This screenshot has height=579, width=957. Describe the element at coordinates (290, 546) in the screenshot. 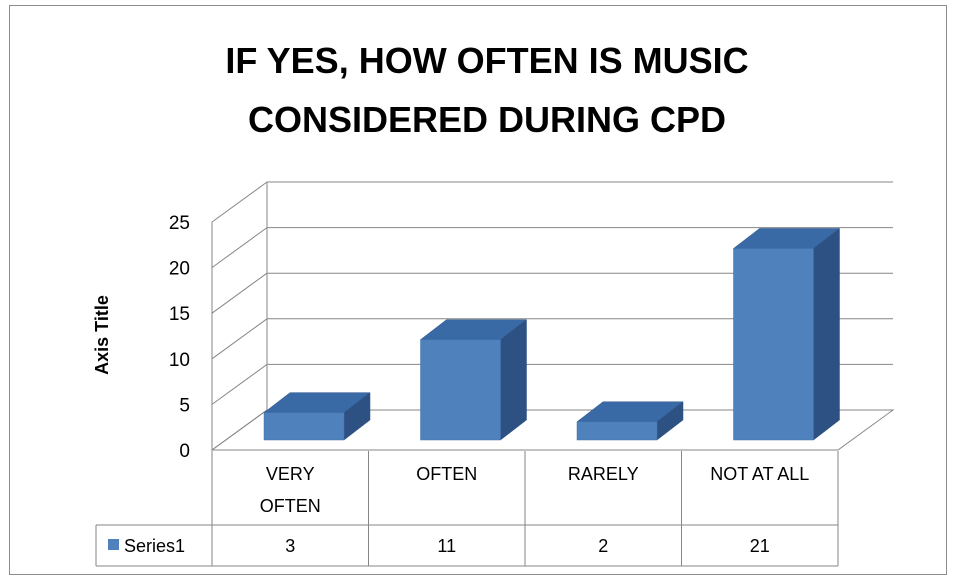

I see `table-value: 3` at that location.